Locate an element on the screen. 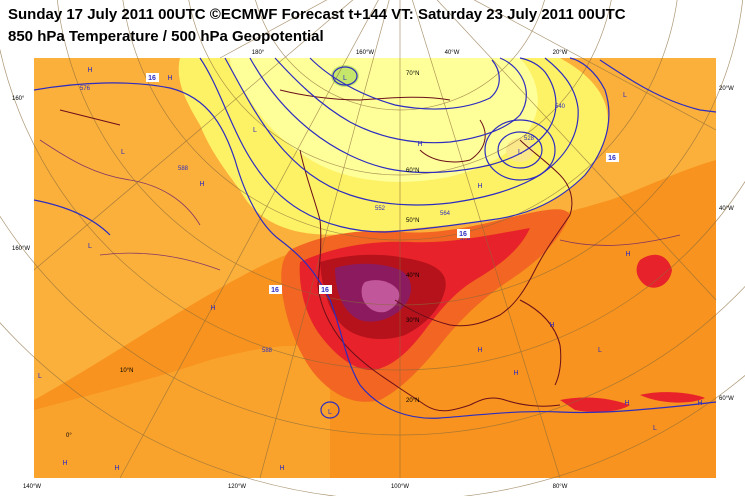 The width and height of the screenshot is (745, 496). contour-label: 552 is located at coordinates (380, 209).